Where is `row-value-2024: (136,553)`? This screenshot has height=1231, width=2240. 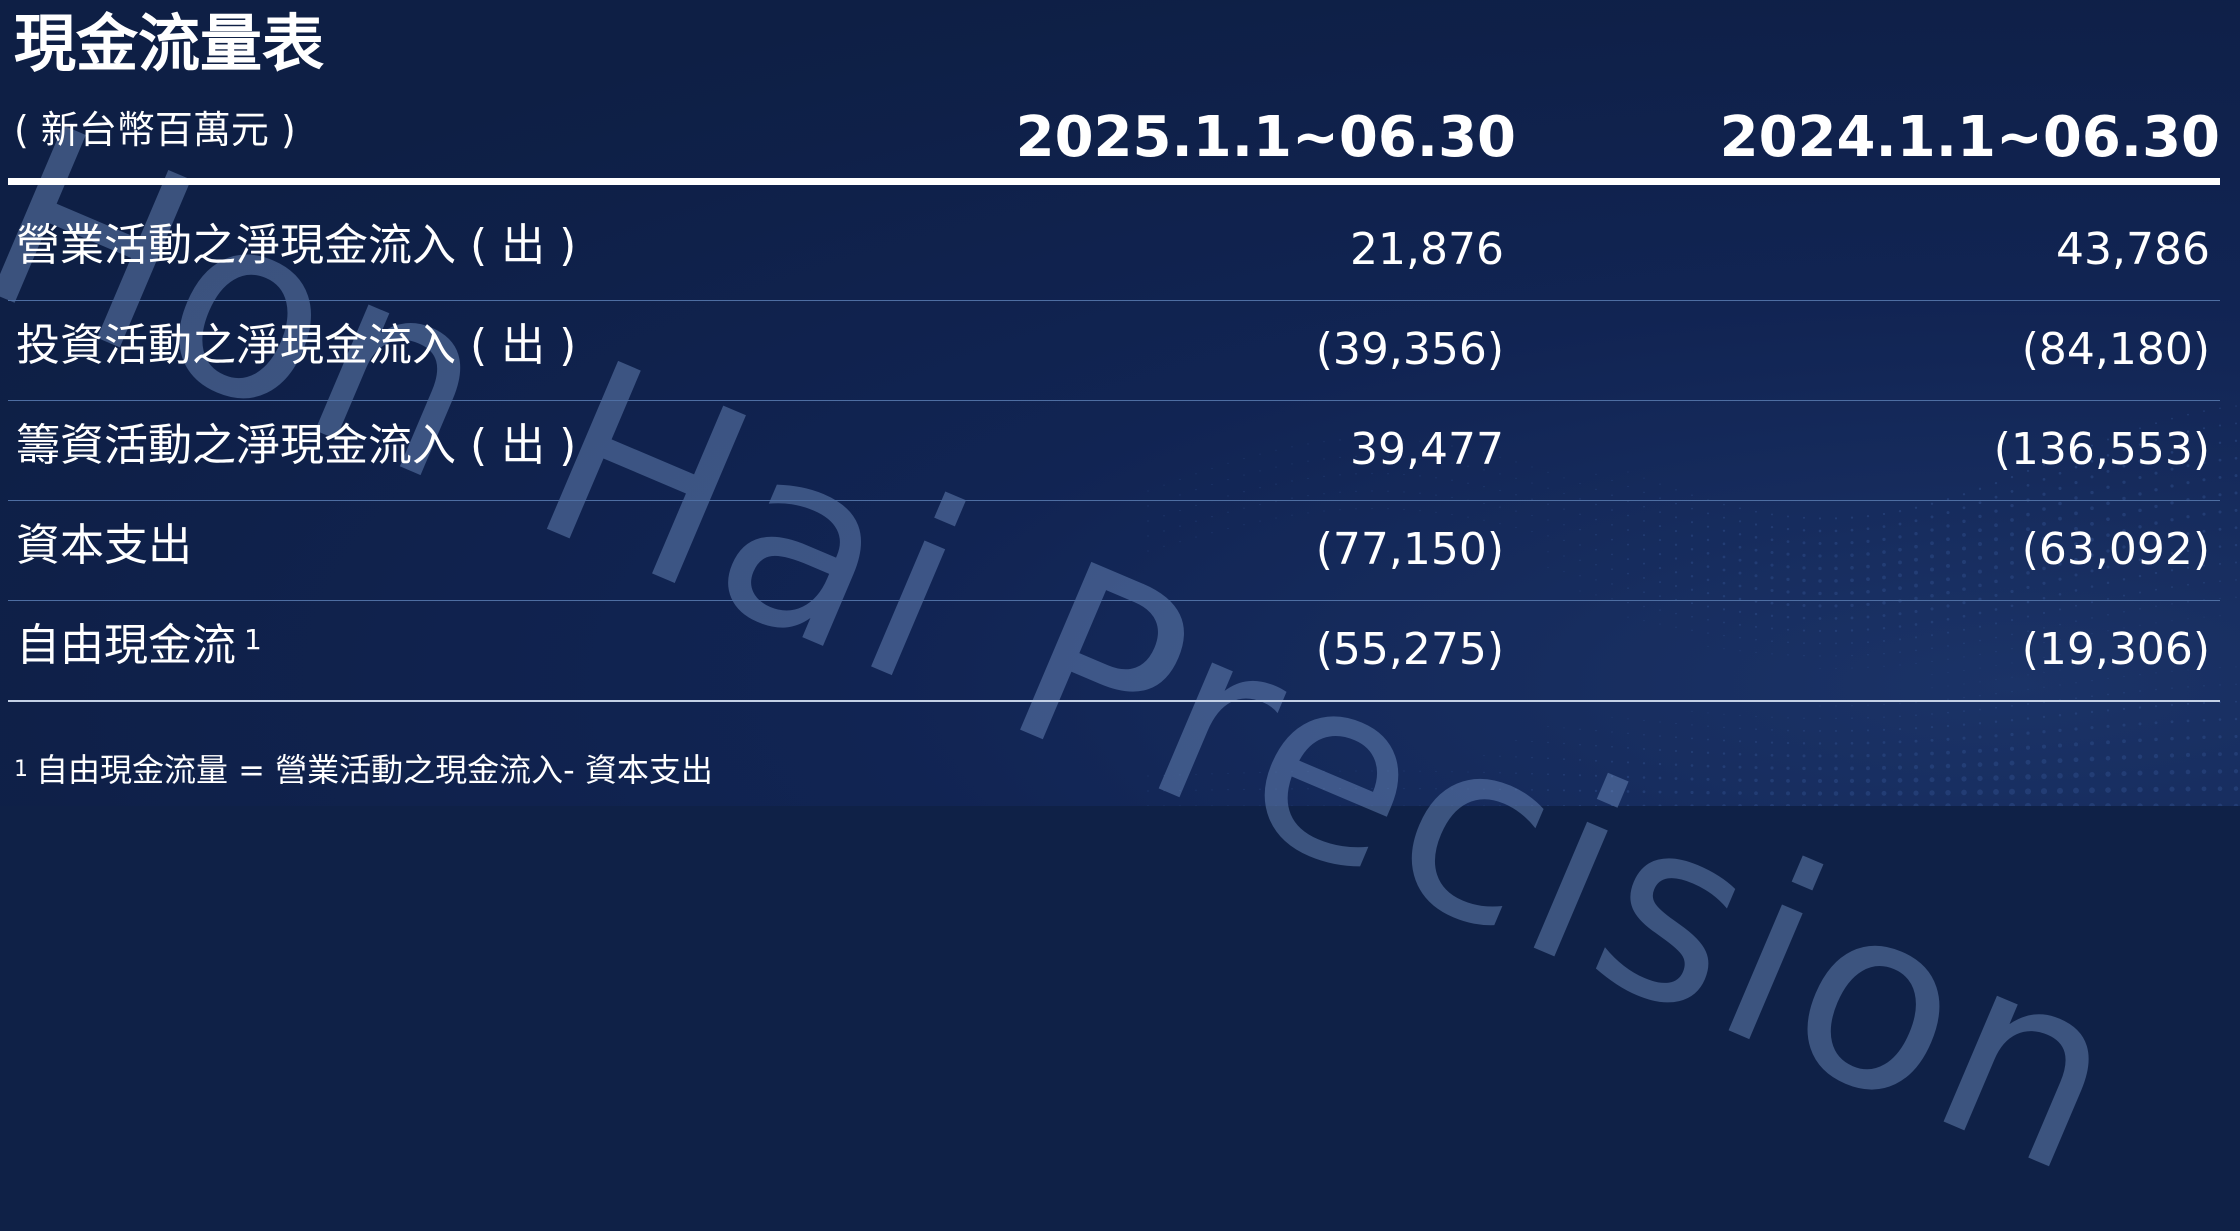
row-value-2024: (136,553) is located at coordinates (2101, 449).